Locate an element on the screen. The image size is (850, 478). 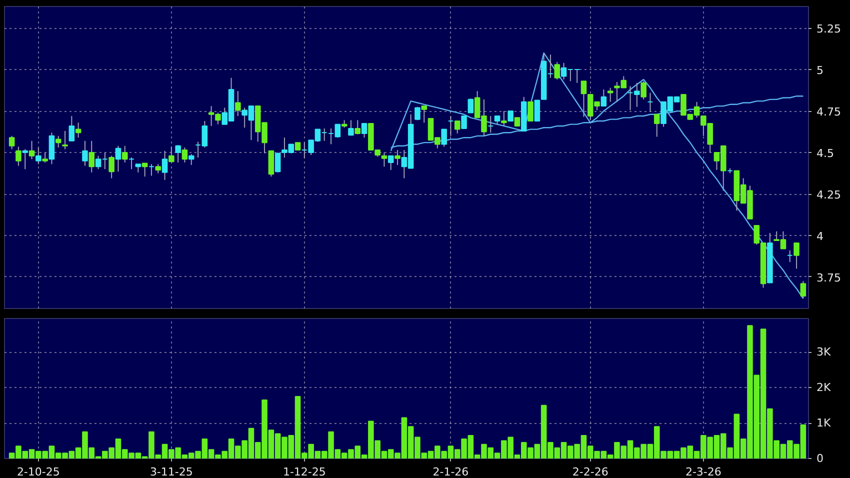
y-tick-label: 1K is located at coordinates (824, 423).